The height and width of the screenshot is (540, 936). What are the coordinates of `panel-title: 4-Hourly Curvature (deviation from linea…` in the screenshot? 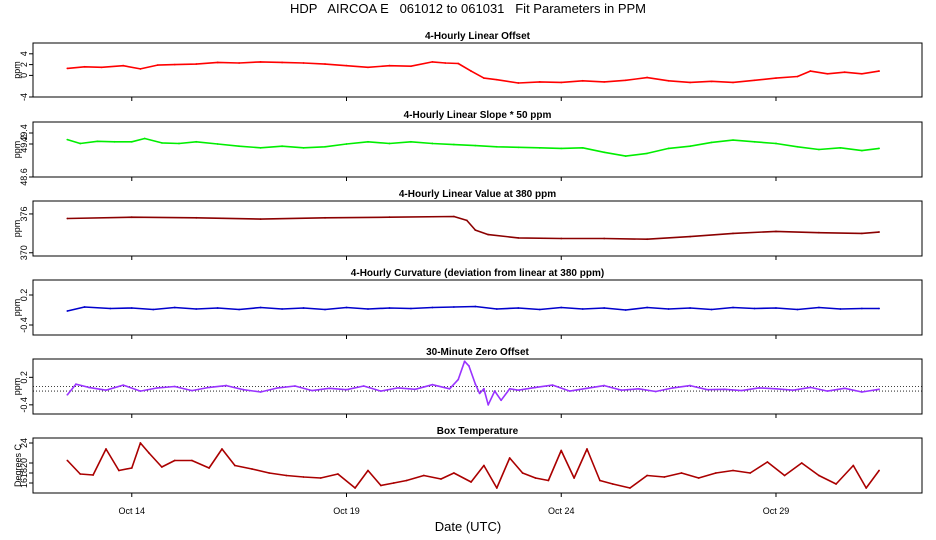 It's located at (477, 273).